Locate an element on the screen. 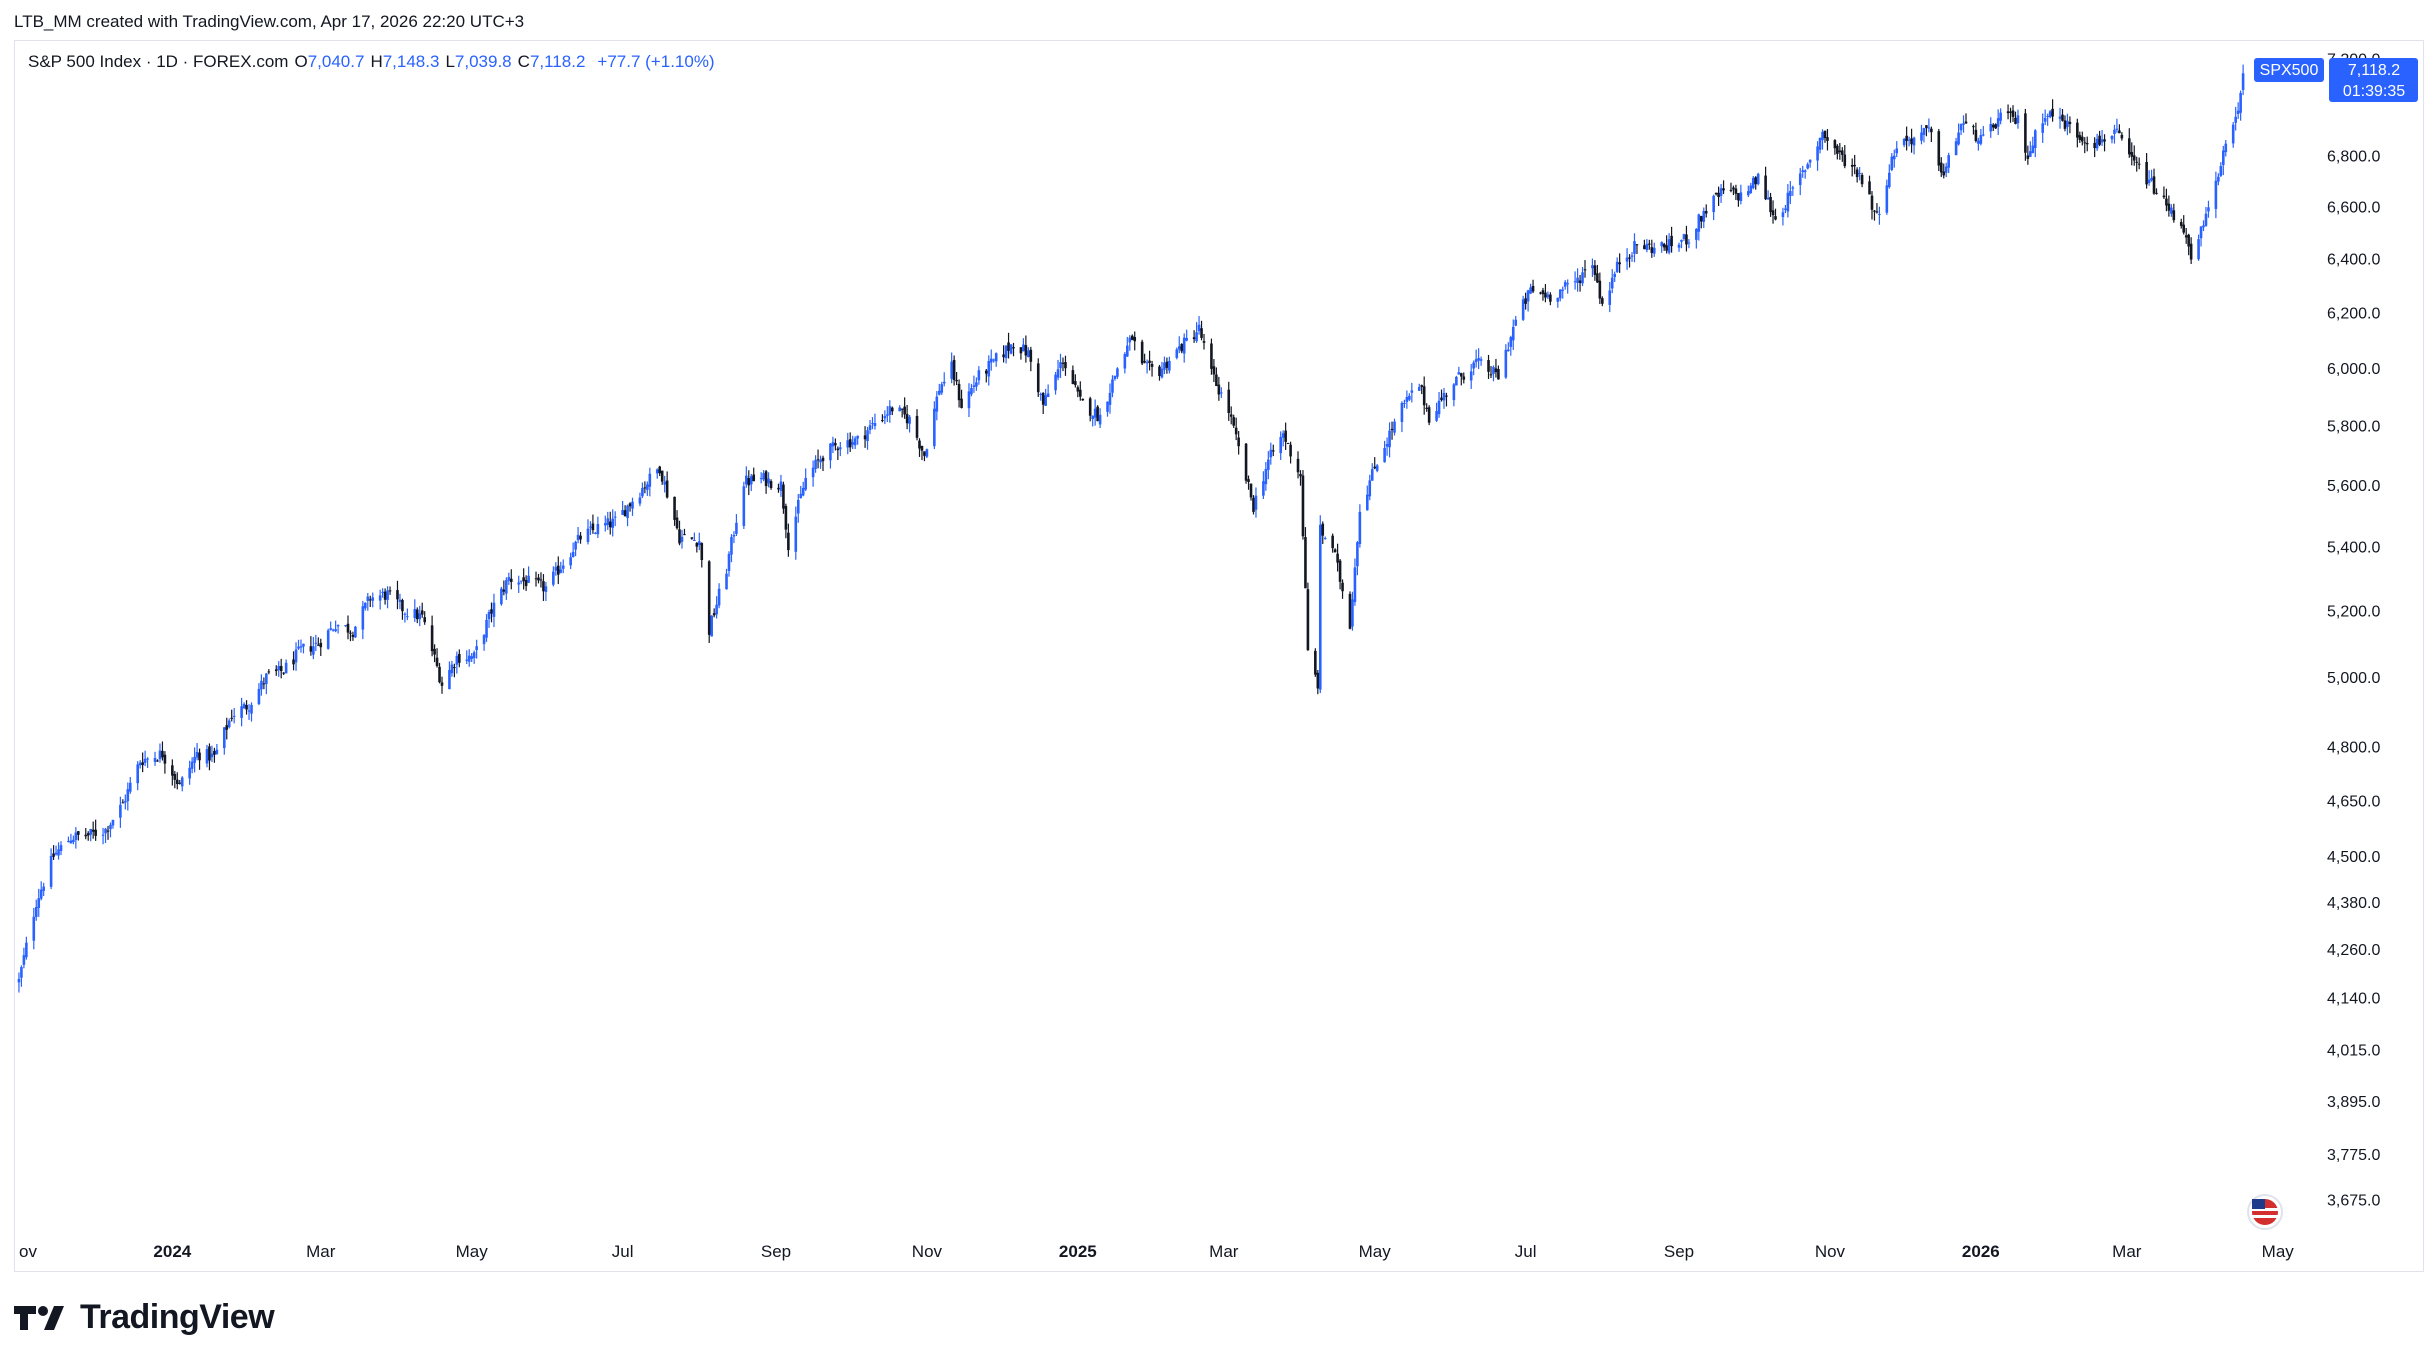  legend-close: C7,118.2 is located at coordinates (551, 61).